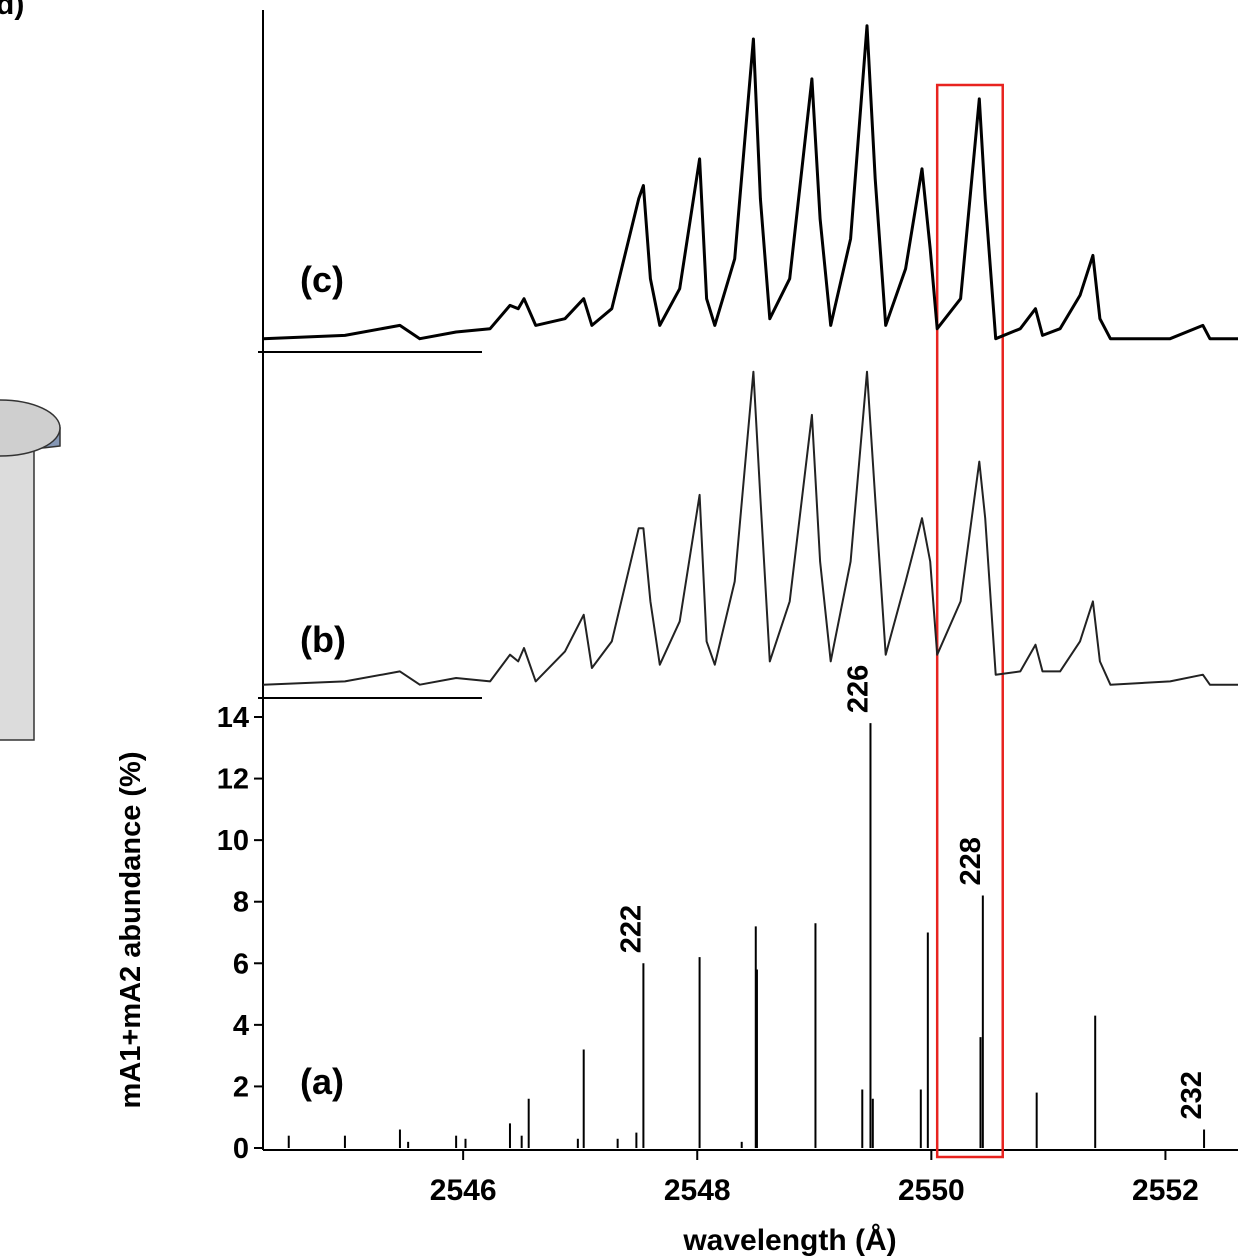  What do you see at coordinates (241, 903) in the screenshot?
I see `y-tick-label: 8` at bounding box center [241, 903].